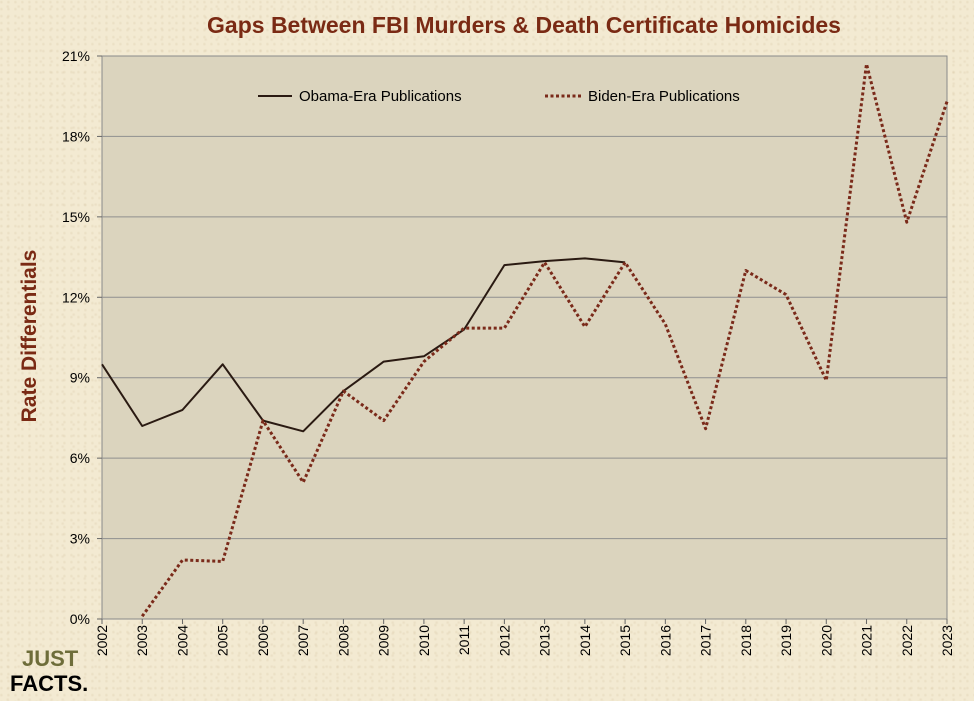 The height and width of the screenshot is (701, 974). I want to click on x-tick-label: 2006, so click(263, 640).